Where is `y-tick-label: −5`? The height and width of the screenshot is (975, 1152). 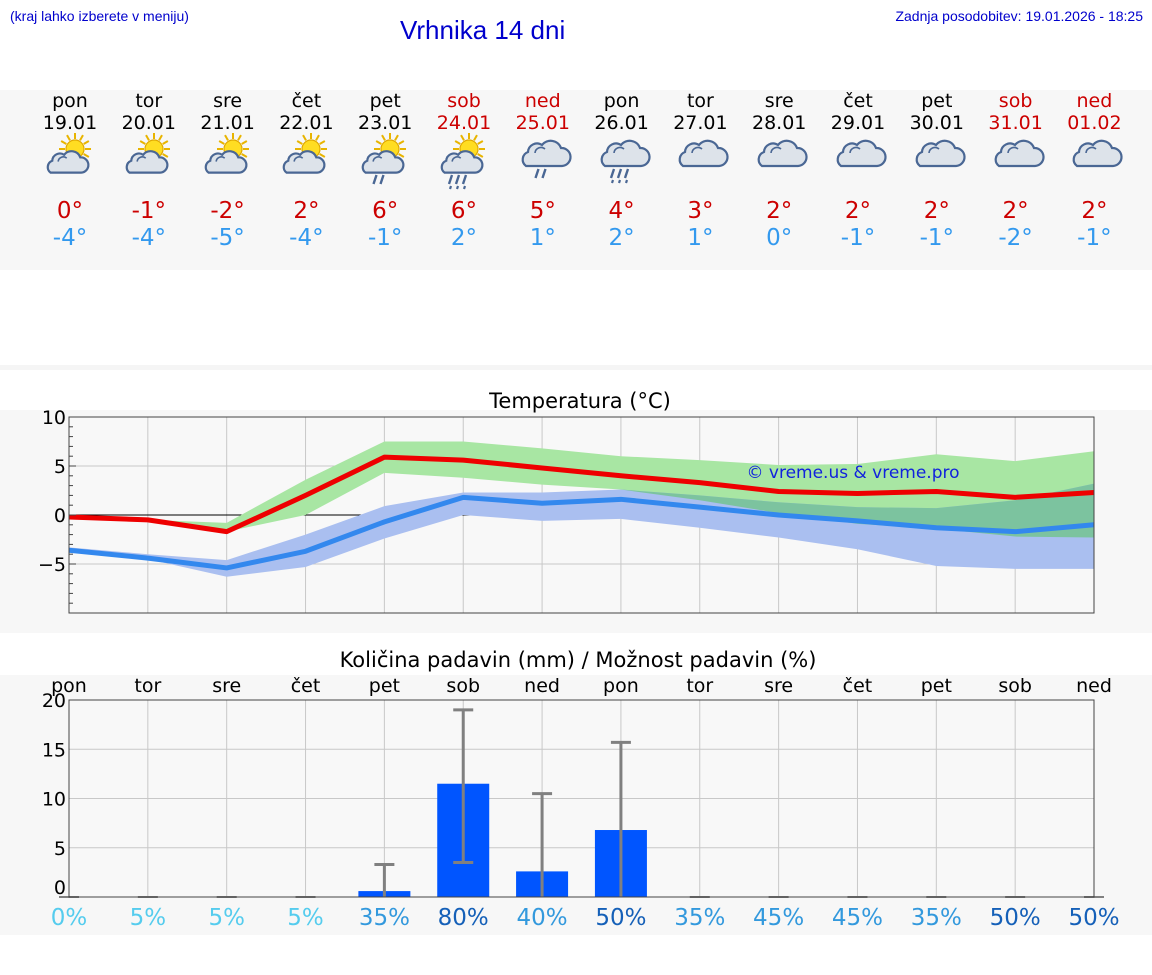
y-tick-label: −5 is located at coordinates (52, 565).